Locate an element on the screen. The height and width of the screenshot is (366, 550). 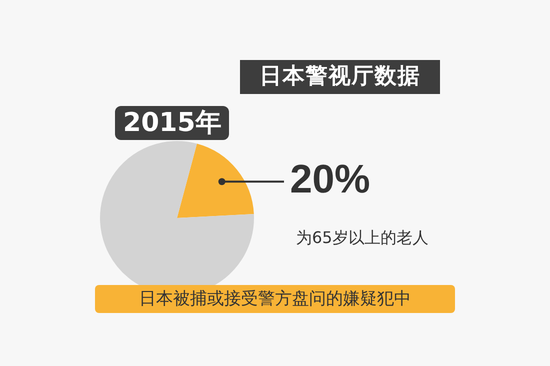
chart-title: 日本警视厅数据 is located at coordinates (340, 77).